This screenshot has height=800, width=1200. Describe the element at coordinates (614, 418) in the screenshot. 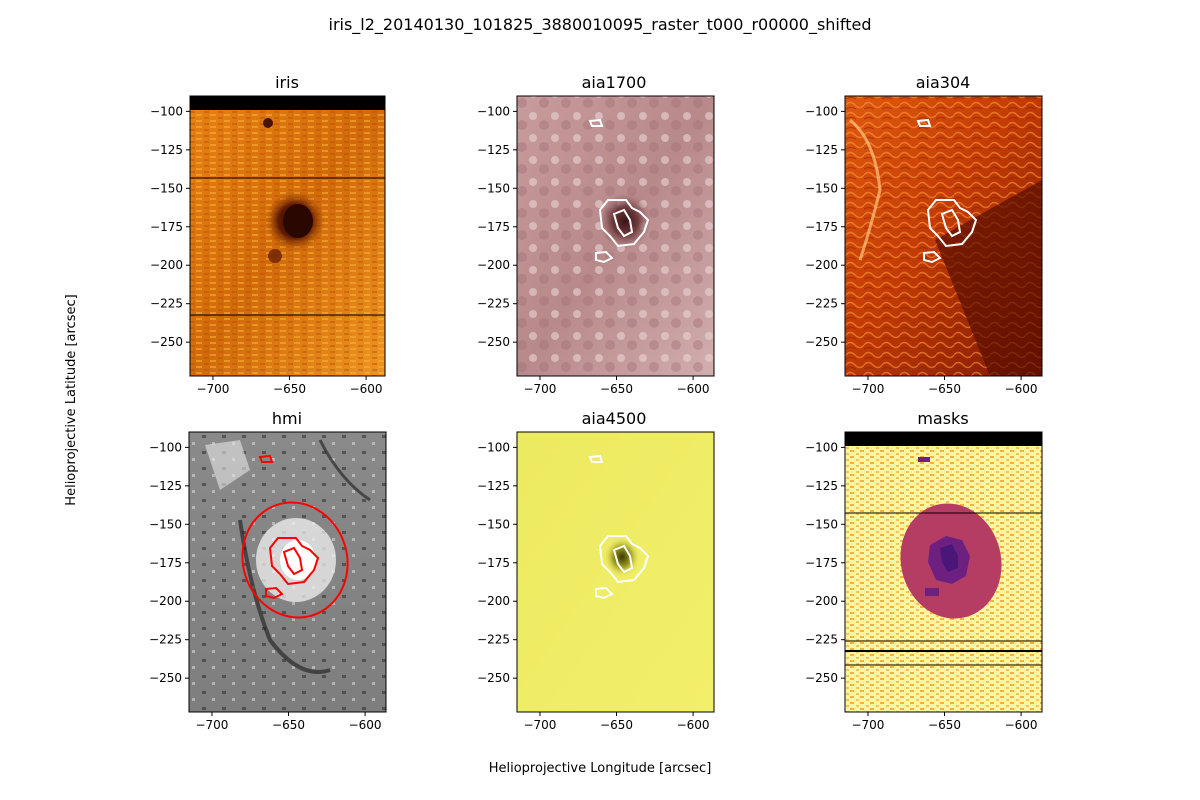

I see `panel-title-aia4500: aia4500` at that location.